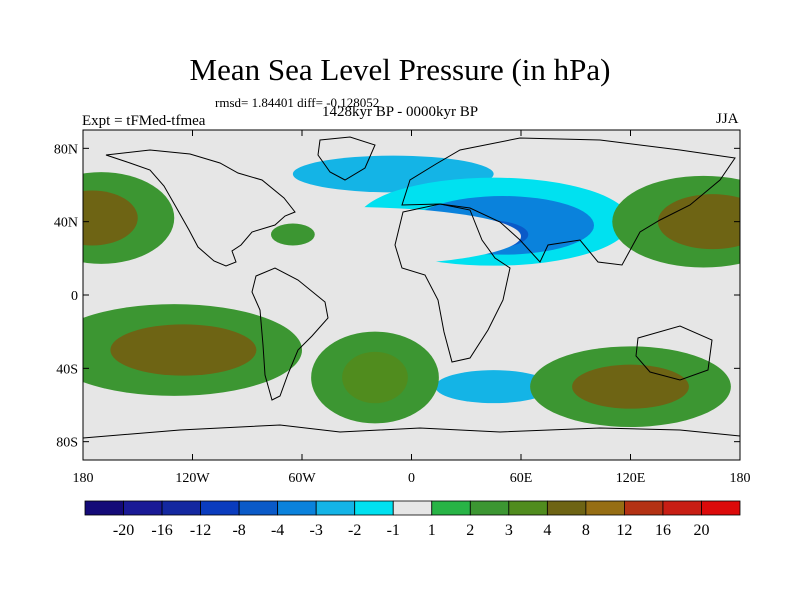  Describe the element at coordinates (302, 478) in the screenshot. I see `x-tick-label: 60W` at that location.